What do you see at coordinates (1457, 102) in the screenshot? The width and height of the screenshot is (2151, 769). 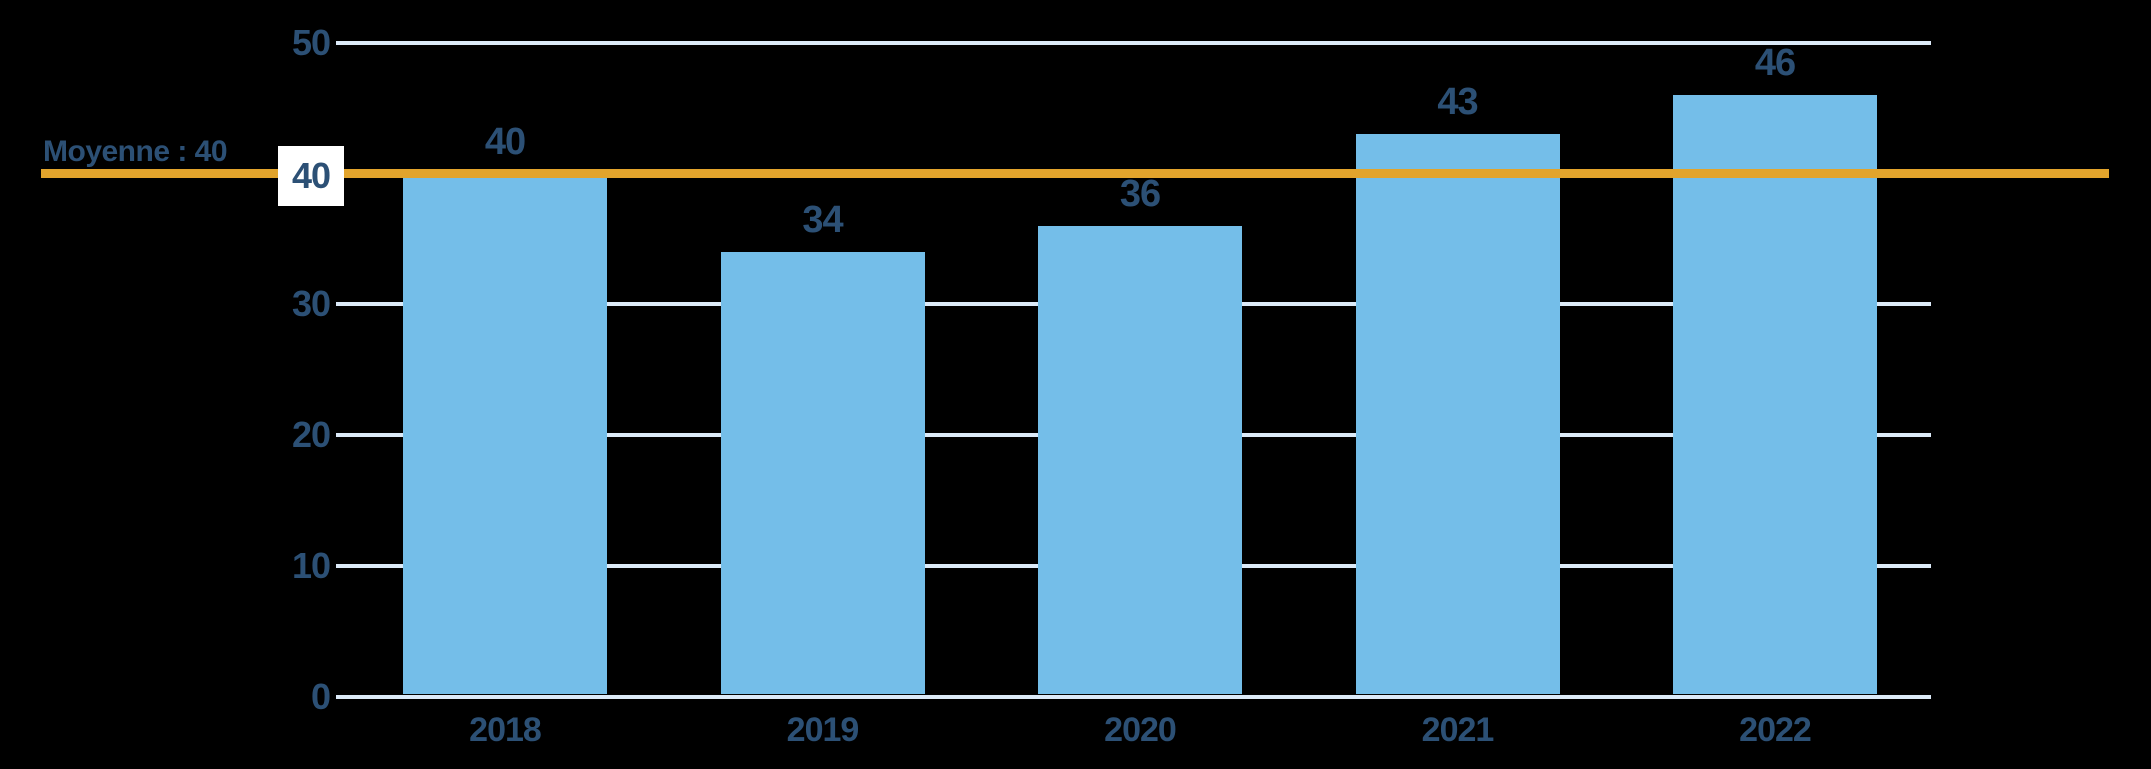 I see `bar-value-label-2021: 43` at bounding box center [1457, 102].